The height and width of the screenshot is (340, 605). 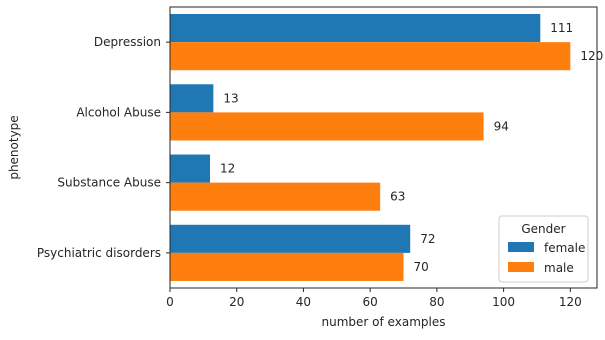 I want to click on y-tick-label-0: Depression, so click(x=127, y=42).